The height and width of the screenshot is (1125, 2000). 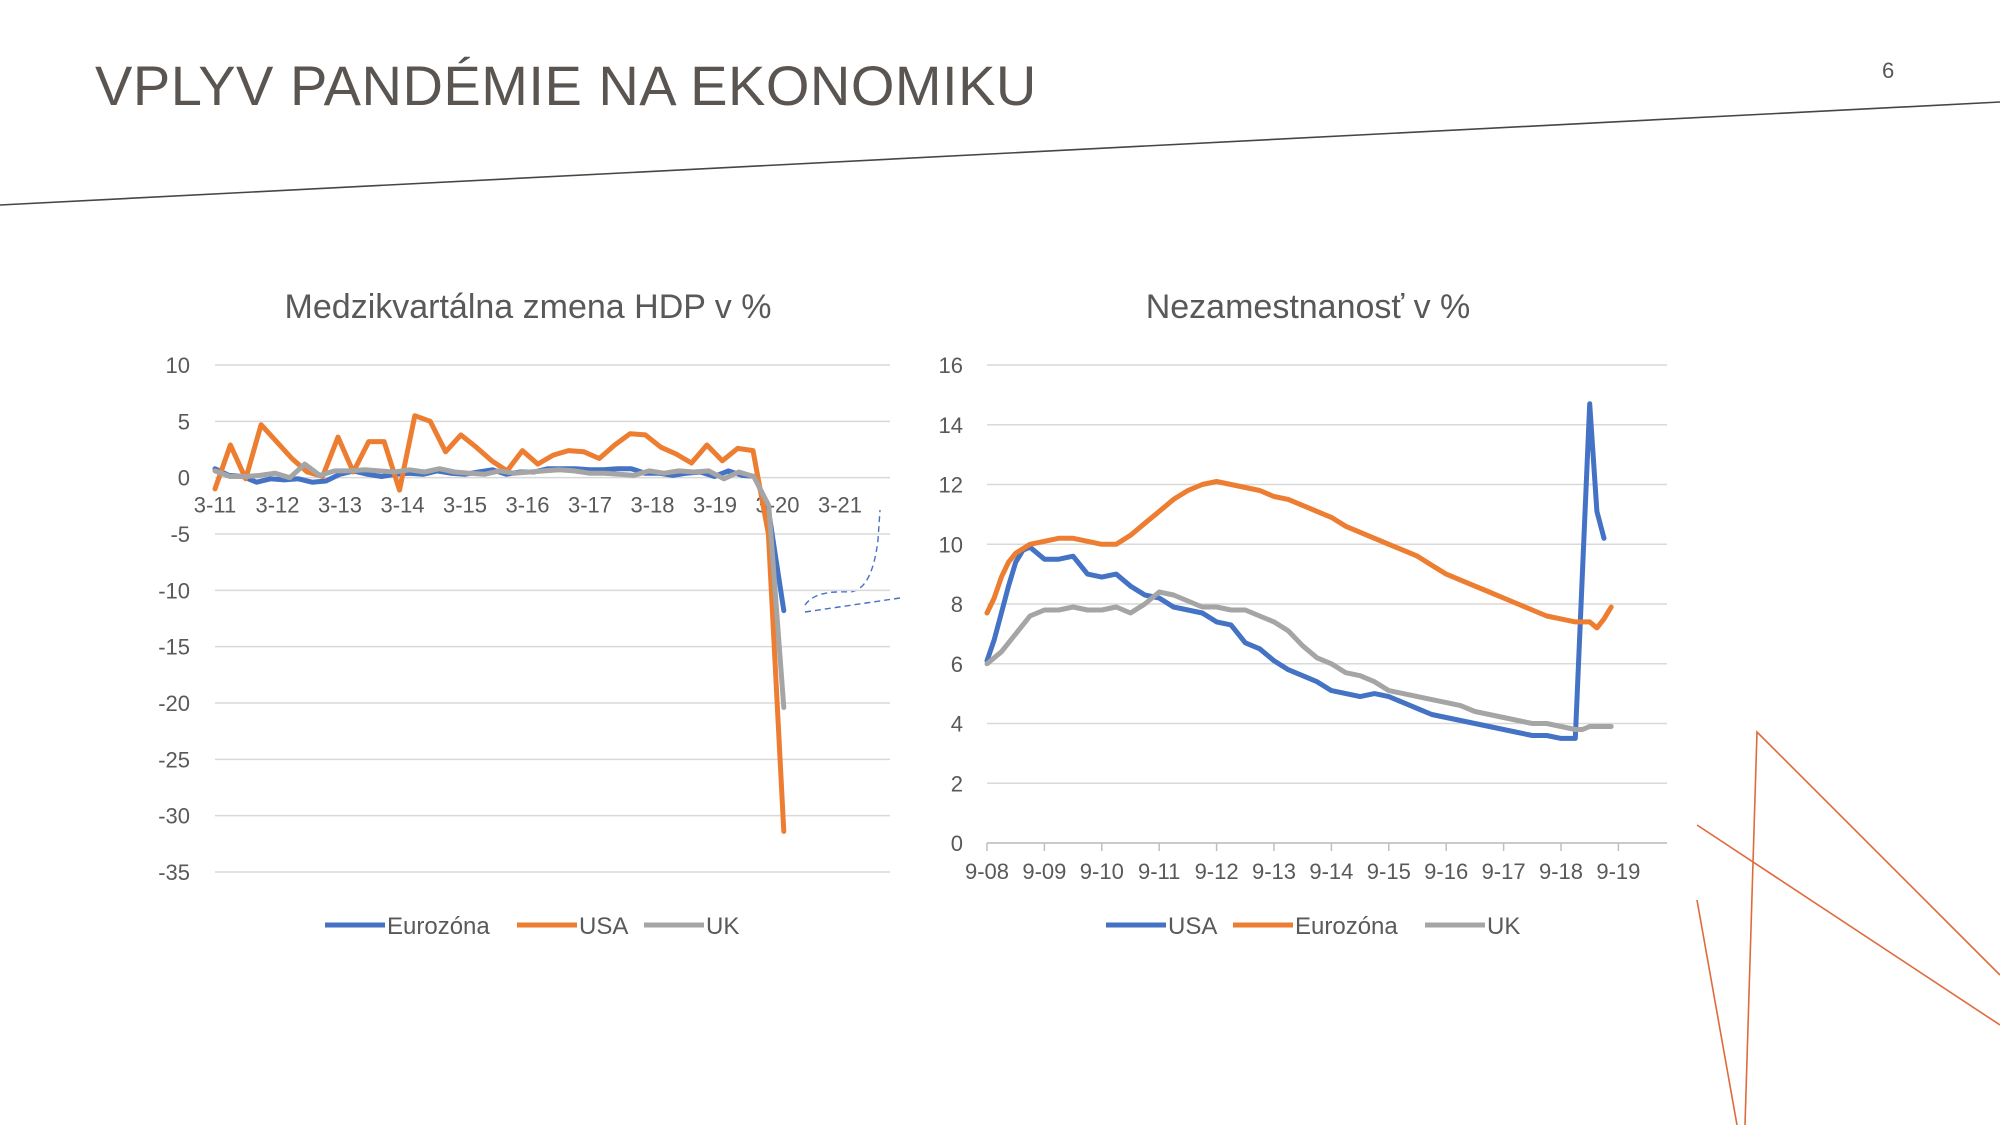 I want to click on x-tick-label: 9-14, so click(x=1331, y=871).